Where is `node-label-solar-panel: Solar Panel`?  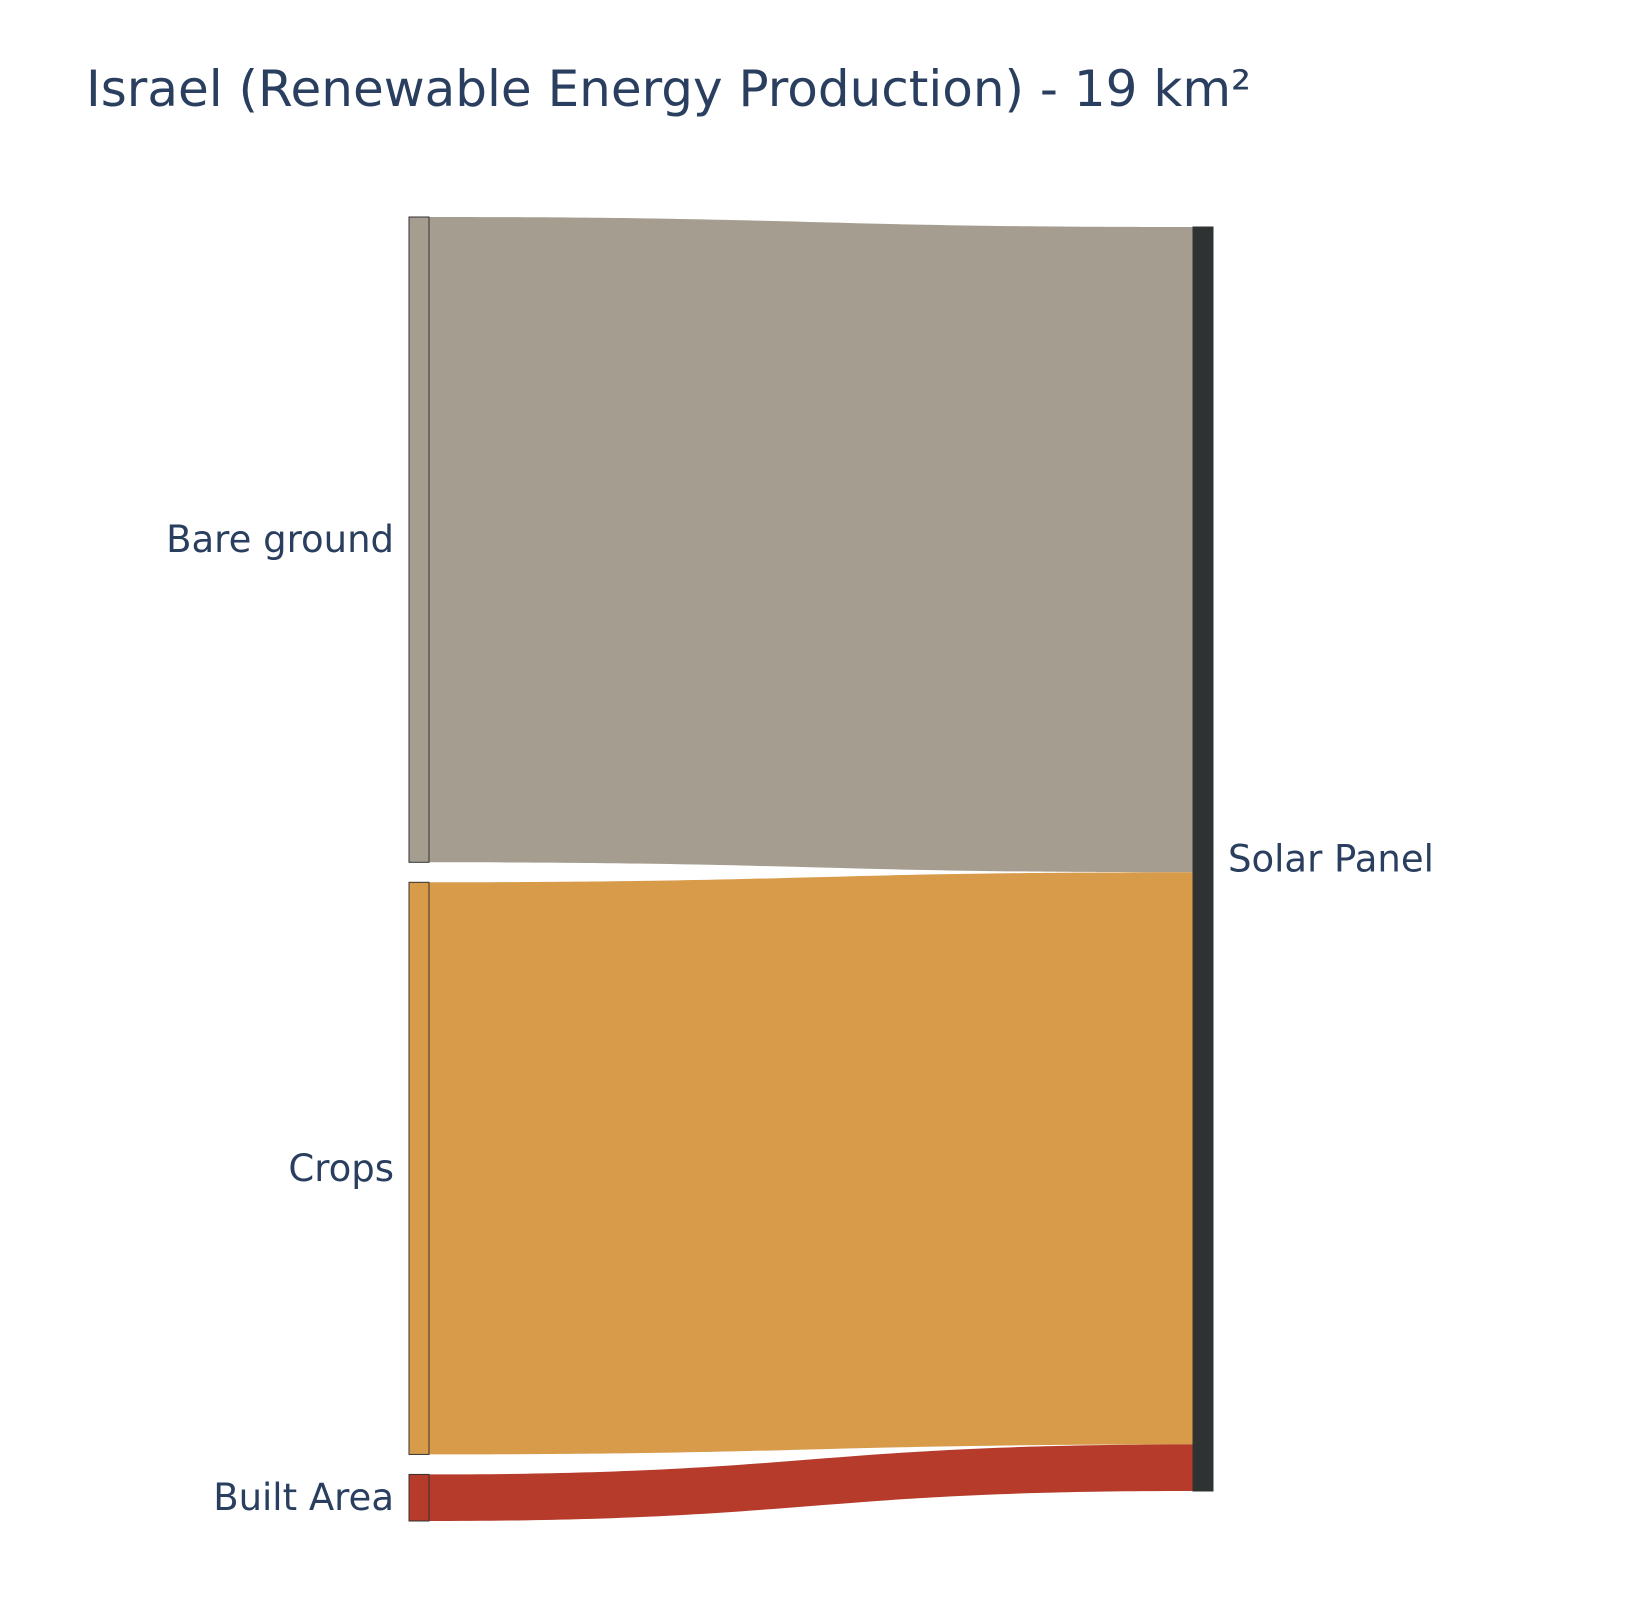
node-label-solar-panel: Solar Panel is located at coordinates (1331, 859).